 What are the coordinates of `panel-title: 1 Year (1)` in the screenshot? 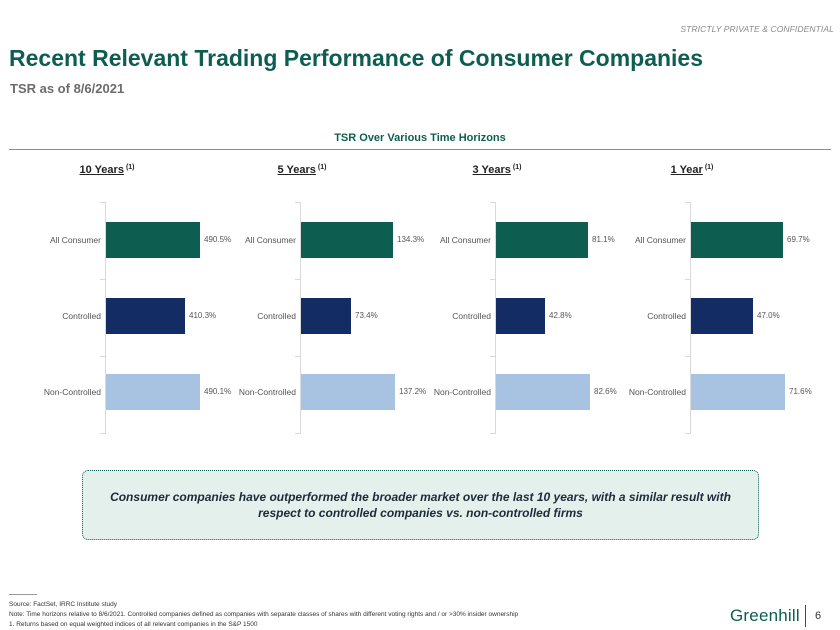 It's located at (692, 170).